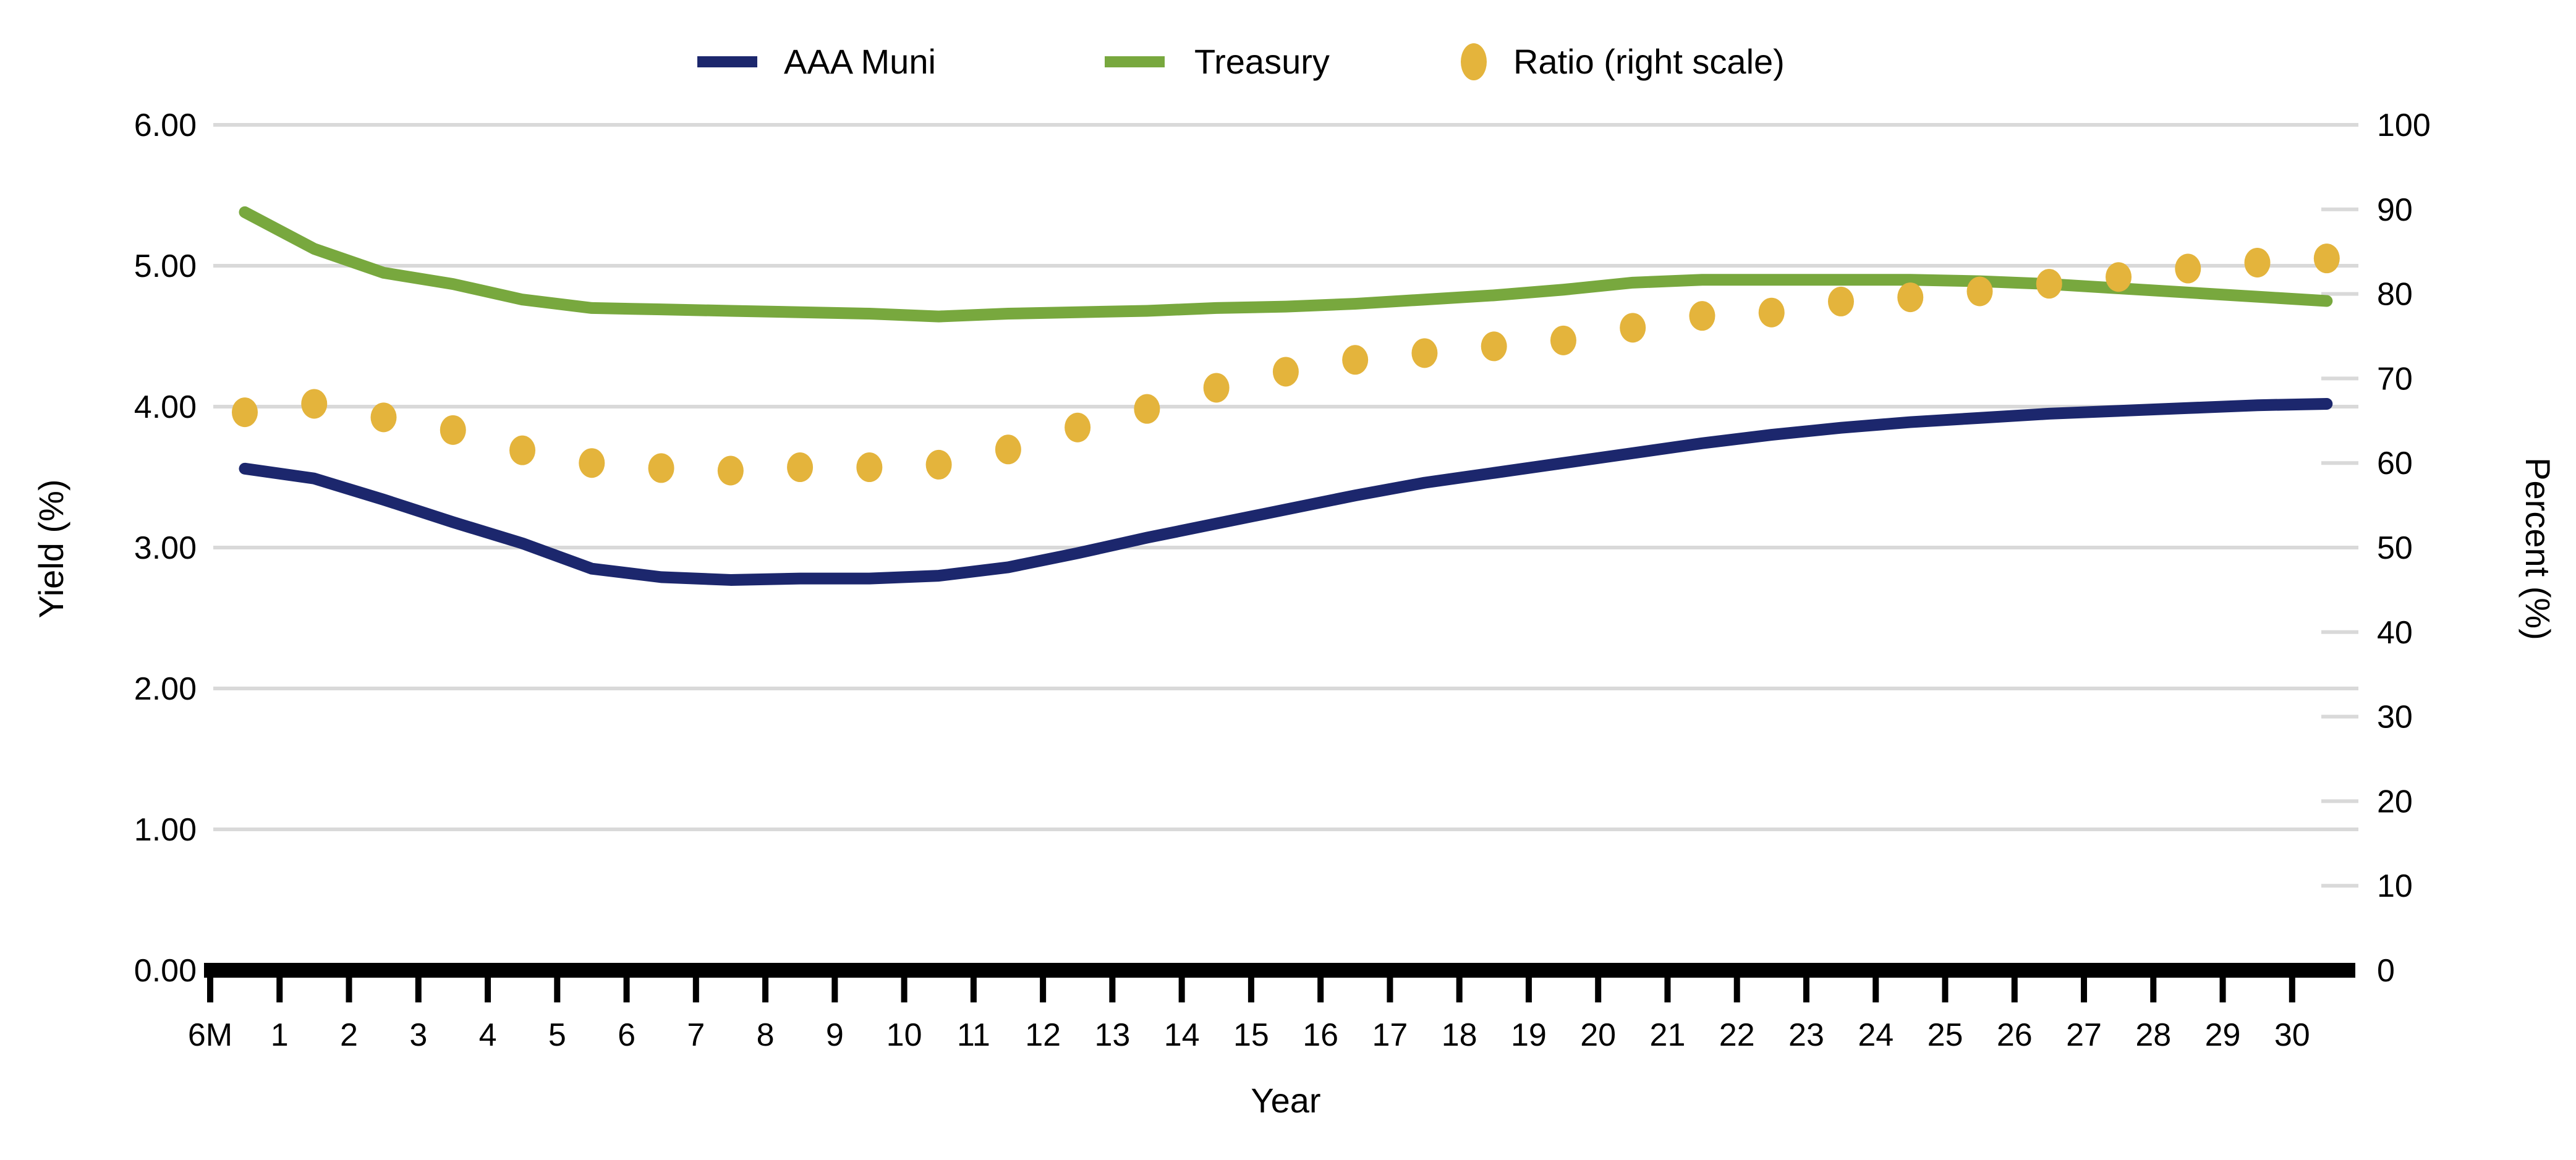 This screenshot has height=1160, width=2576. What do you see at coordinates (1806, 1035) in the screenshot?
I see `x-tick-label: 23` at bounding box center [1806, 1035].